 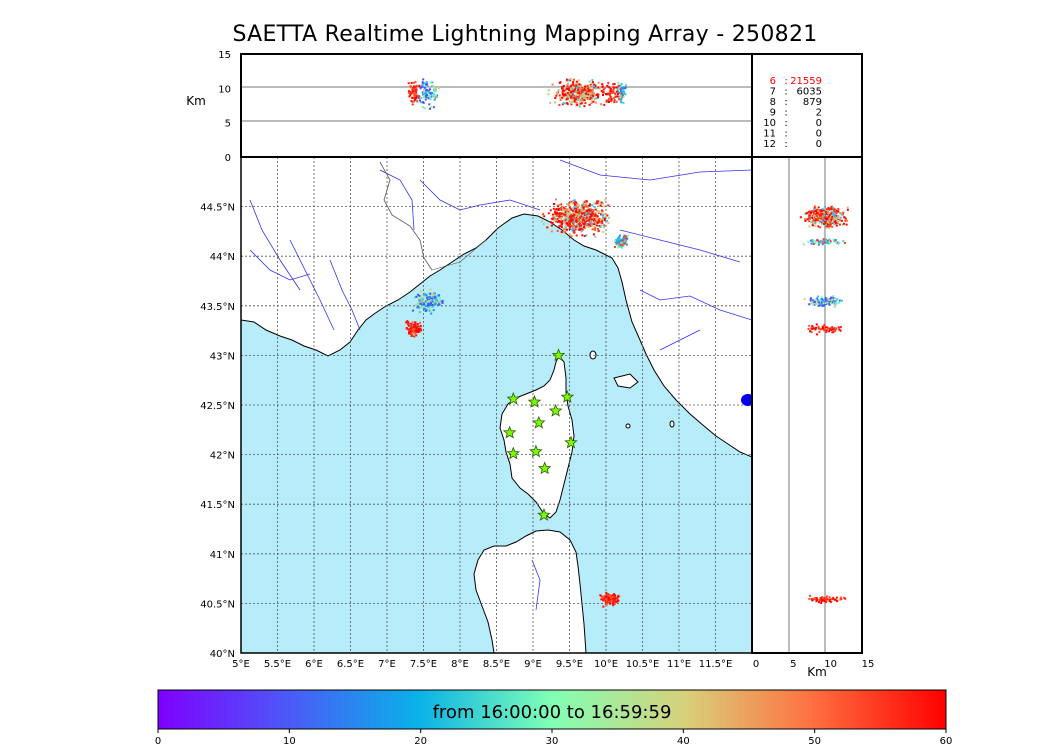 What do you see at coordinates (224, 55) in the screenshot?
I see `altitude-tick-label: 15` at bounding box center [224, 55].